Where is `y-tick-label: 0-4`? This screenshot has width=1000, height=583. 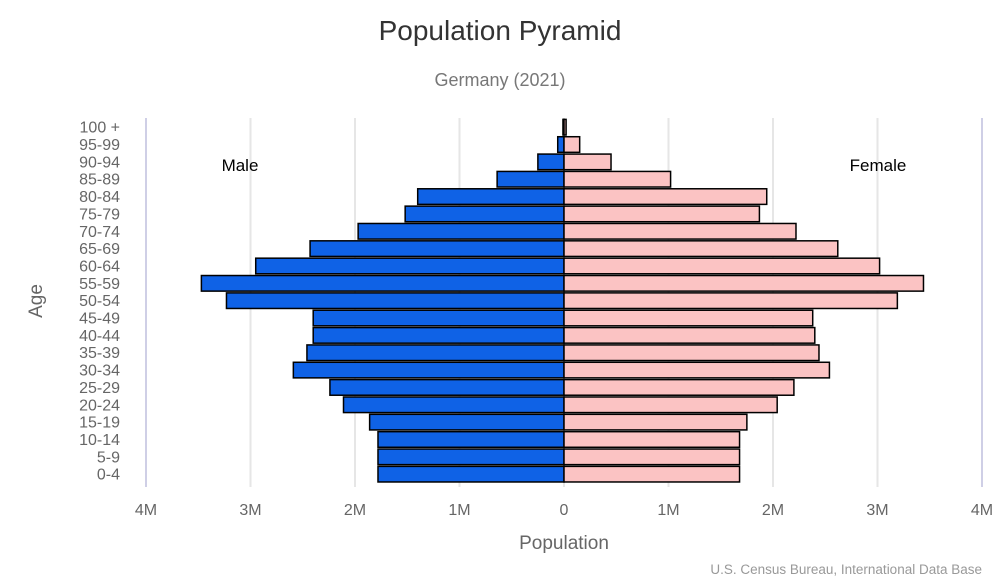 y-tick-label: 0-4 is located at coordinates (108, 475).